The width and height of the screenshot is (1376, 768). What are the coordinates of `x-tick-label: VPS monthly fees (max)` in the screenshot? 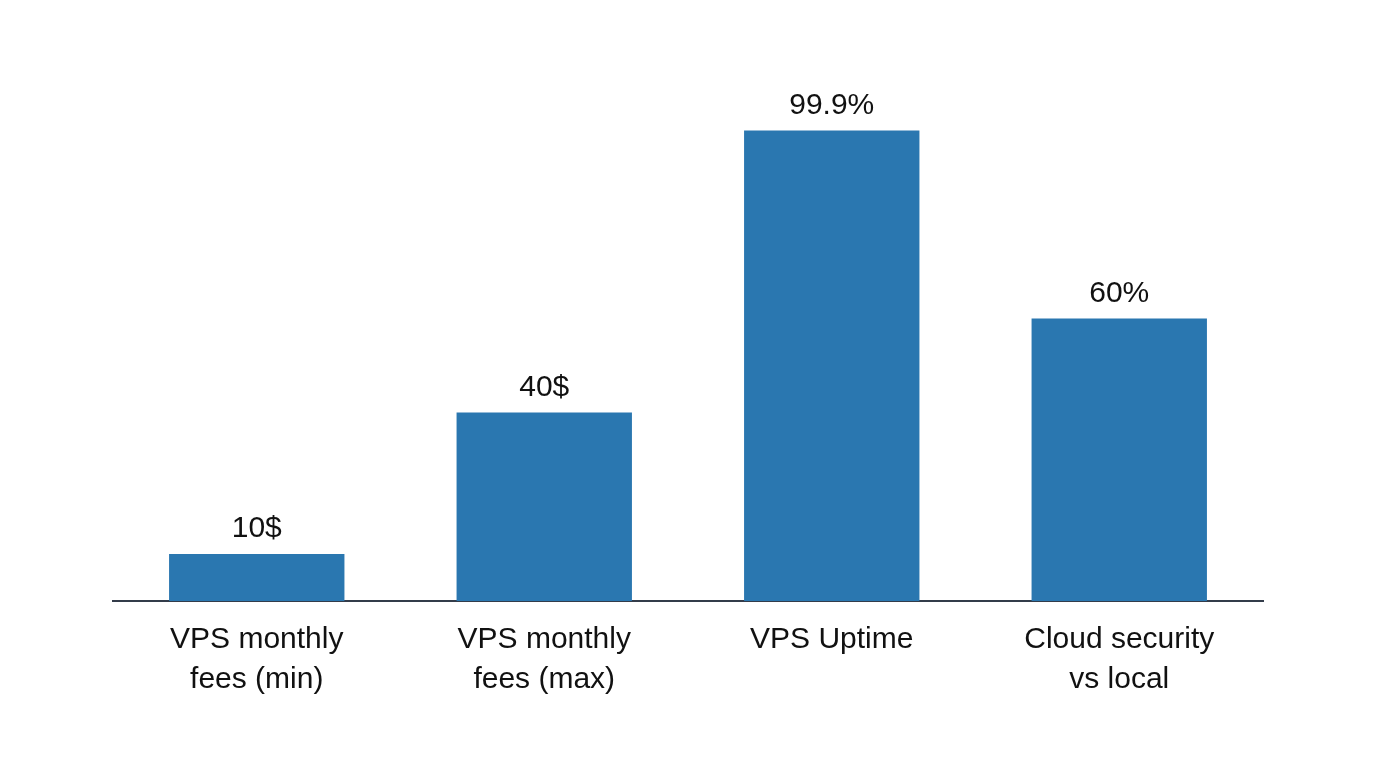 It's located at (544, 657).